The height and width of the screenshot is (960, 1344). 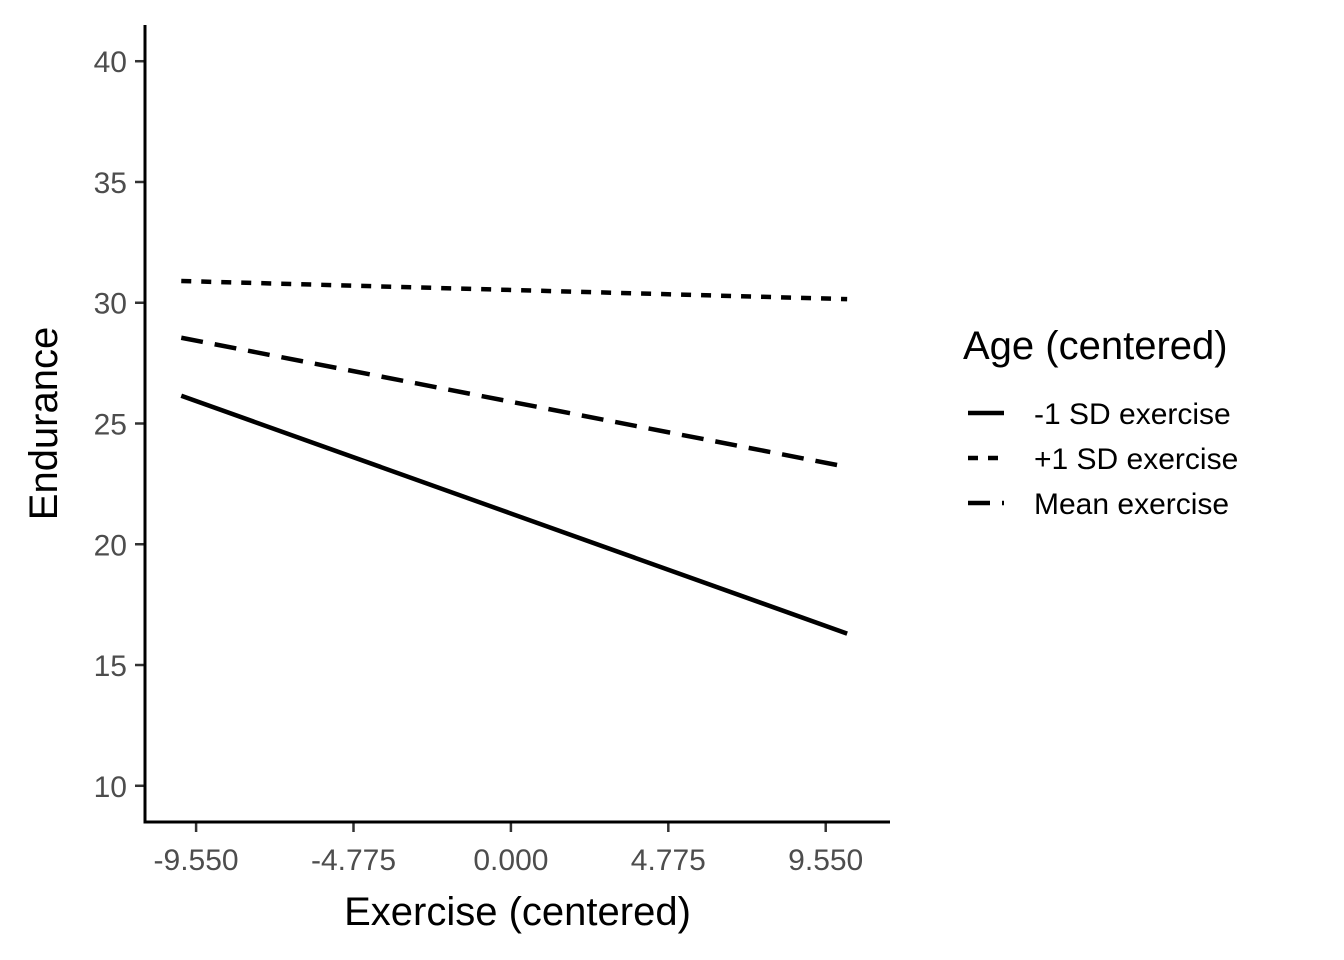 What do you see at coordinates (1132, 414) in the screenshot?
I see `legend-label-1: -1 SD exercise` at bounding box center [1132, 414].